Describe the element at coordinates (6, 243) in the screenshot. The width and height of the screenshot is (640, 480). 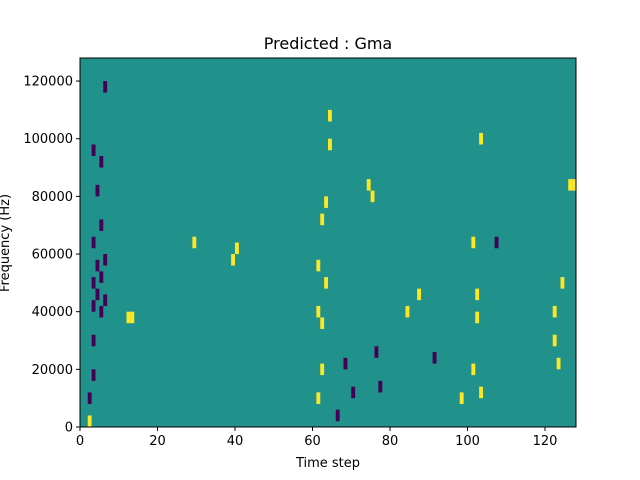
I see `y-axis-label: Frequency (Hz)` at that location.